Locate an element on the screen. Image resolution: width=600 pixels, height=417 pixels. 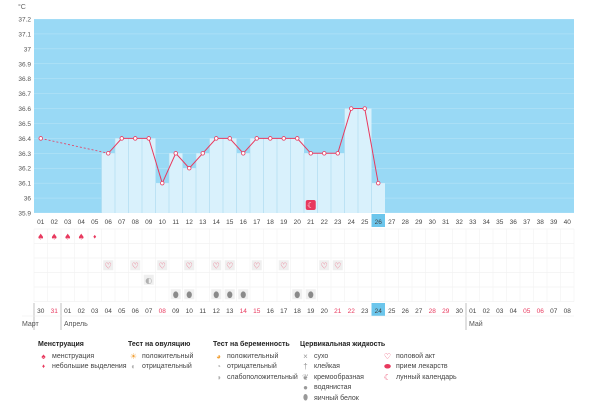
dry-icon: × is located at coordinates (305, 356).